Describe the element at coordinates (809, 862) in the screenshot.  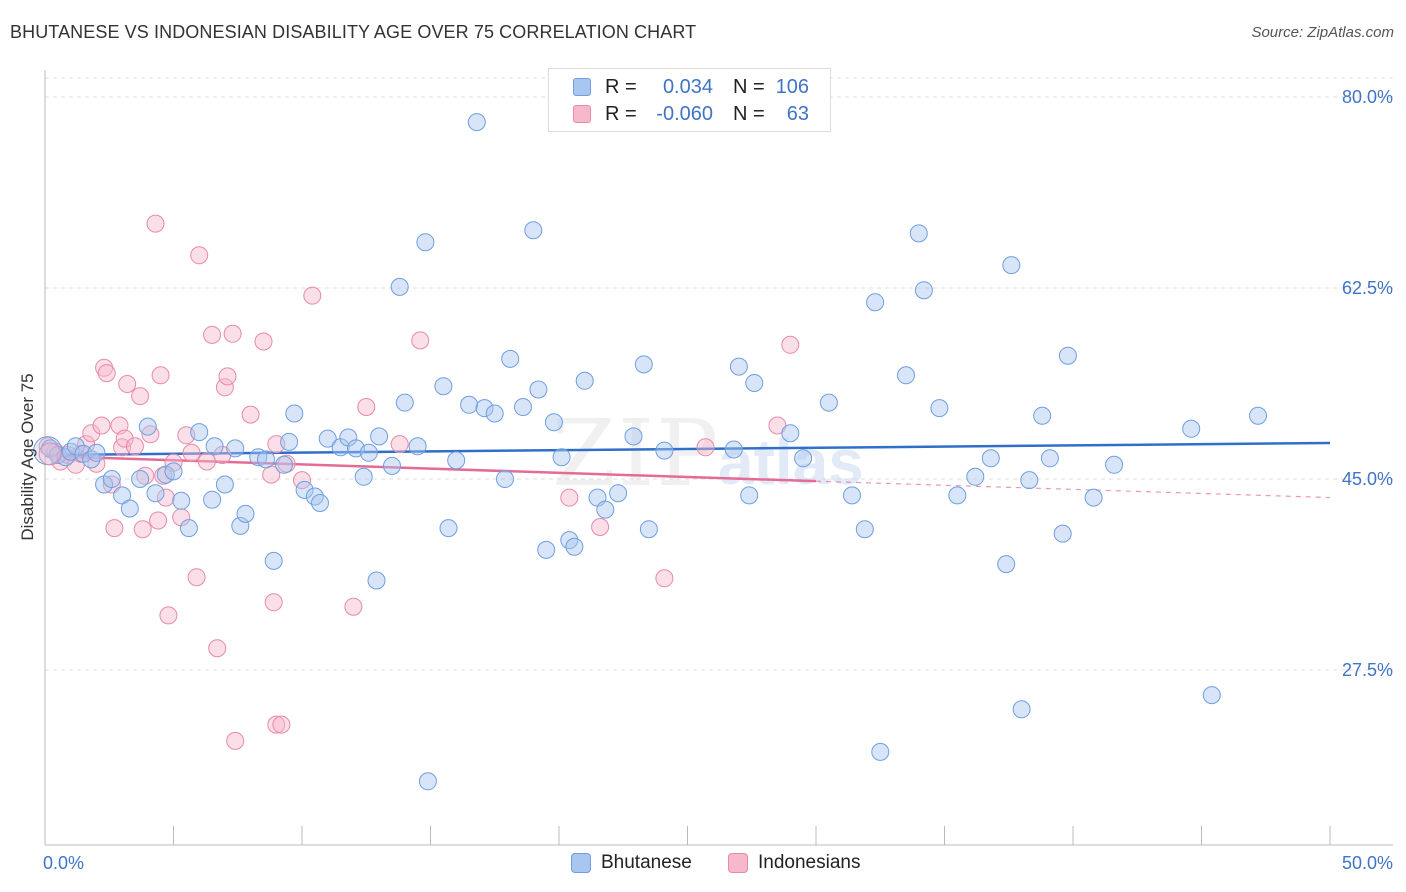
I see `legend-label-indonesians: Indonesians` at that location.